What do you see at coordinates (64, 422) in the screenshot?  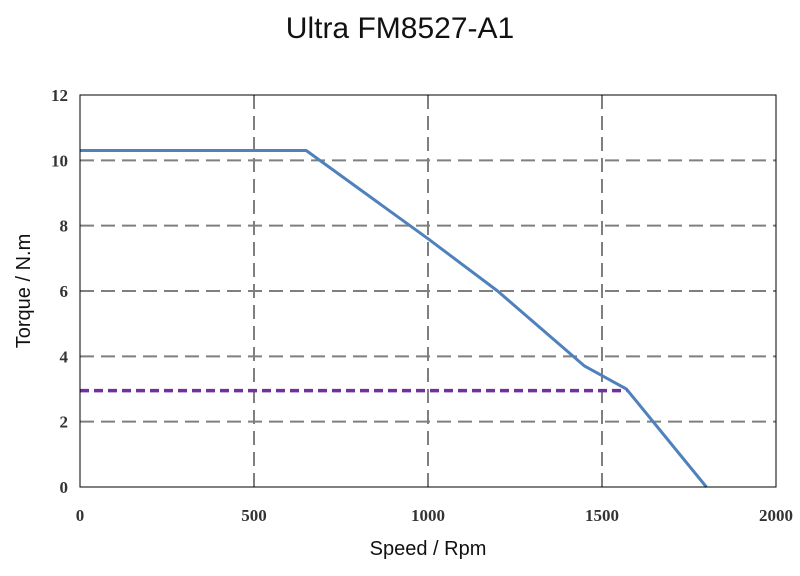 I see `y-tick-label: 2` at bounding box center [64, 422].